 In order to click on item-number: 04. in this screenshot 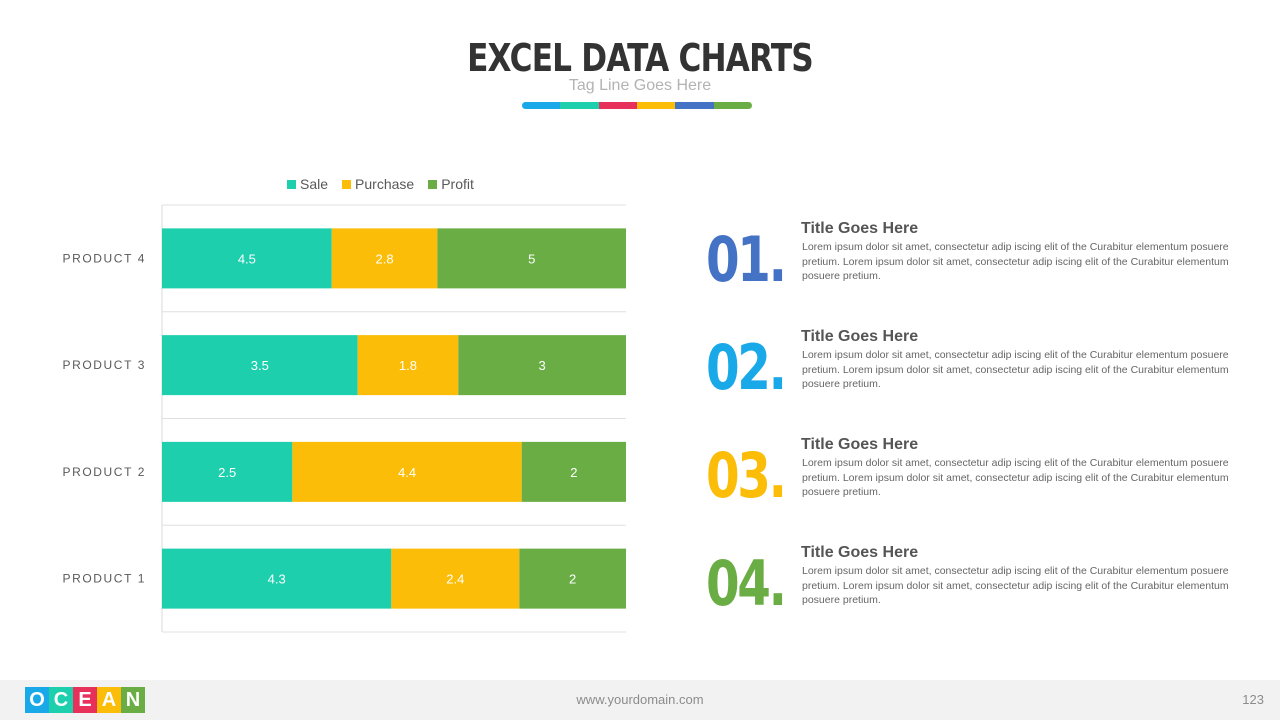, I will do `click(746, 583)`.